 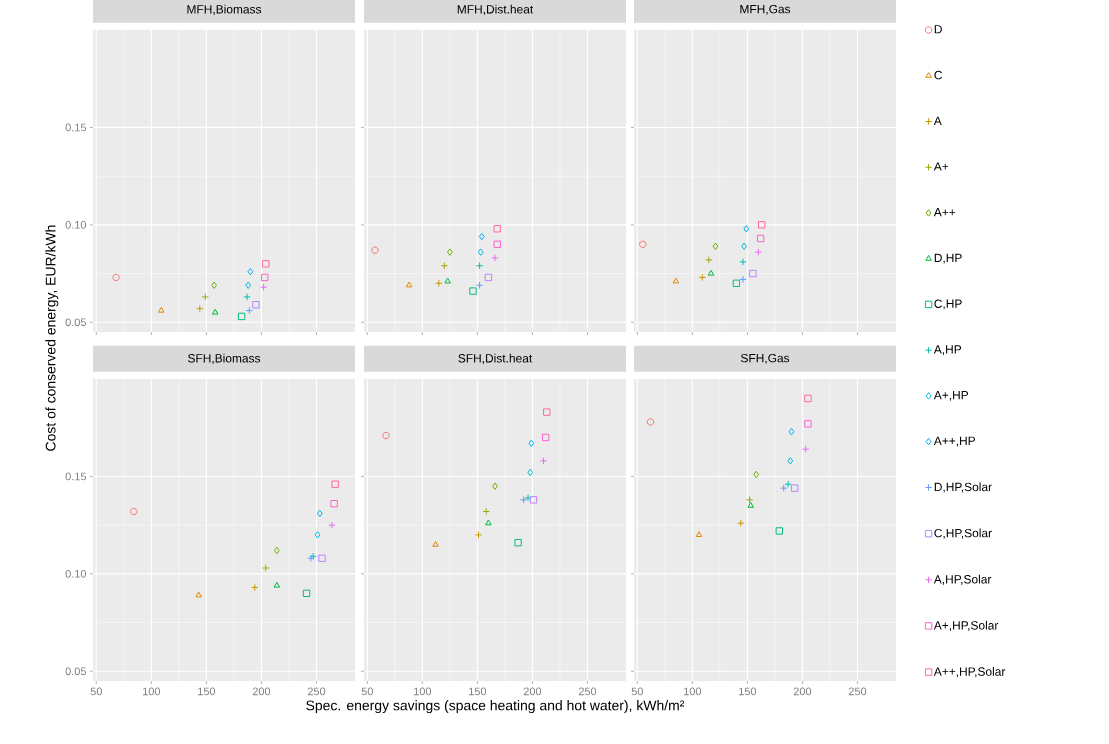 What do you see at coordinates (962, 579) in the screenshot?
I see `legend-label: A,HP,Solar` at bounding box center [962, 579].